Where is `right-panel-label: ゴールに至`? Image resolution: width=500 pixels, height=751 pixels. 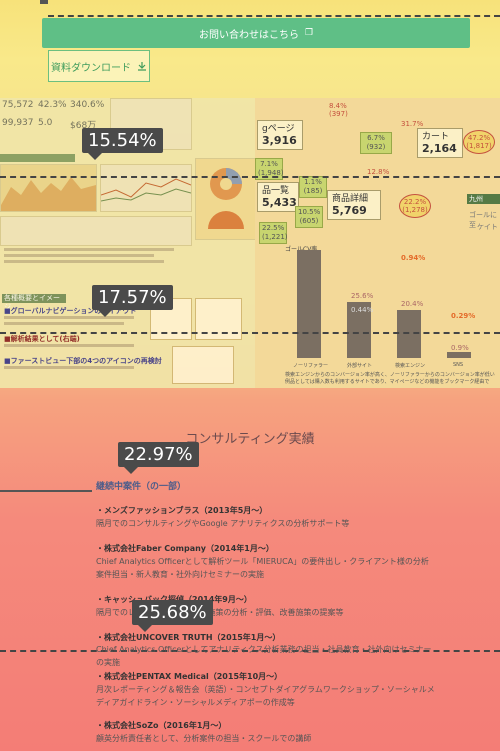 right-panel-label: ゴールに至 is located at coordinates (483, 220).